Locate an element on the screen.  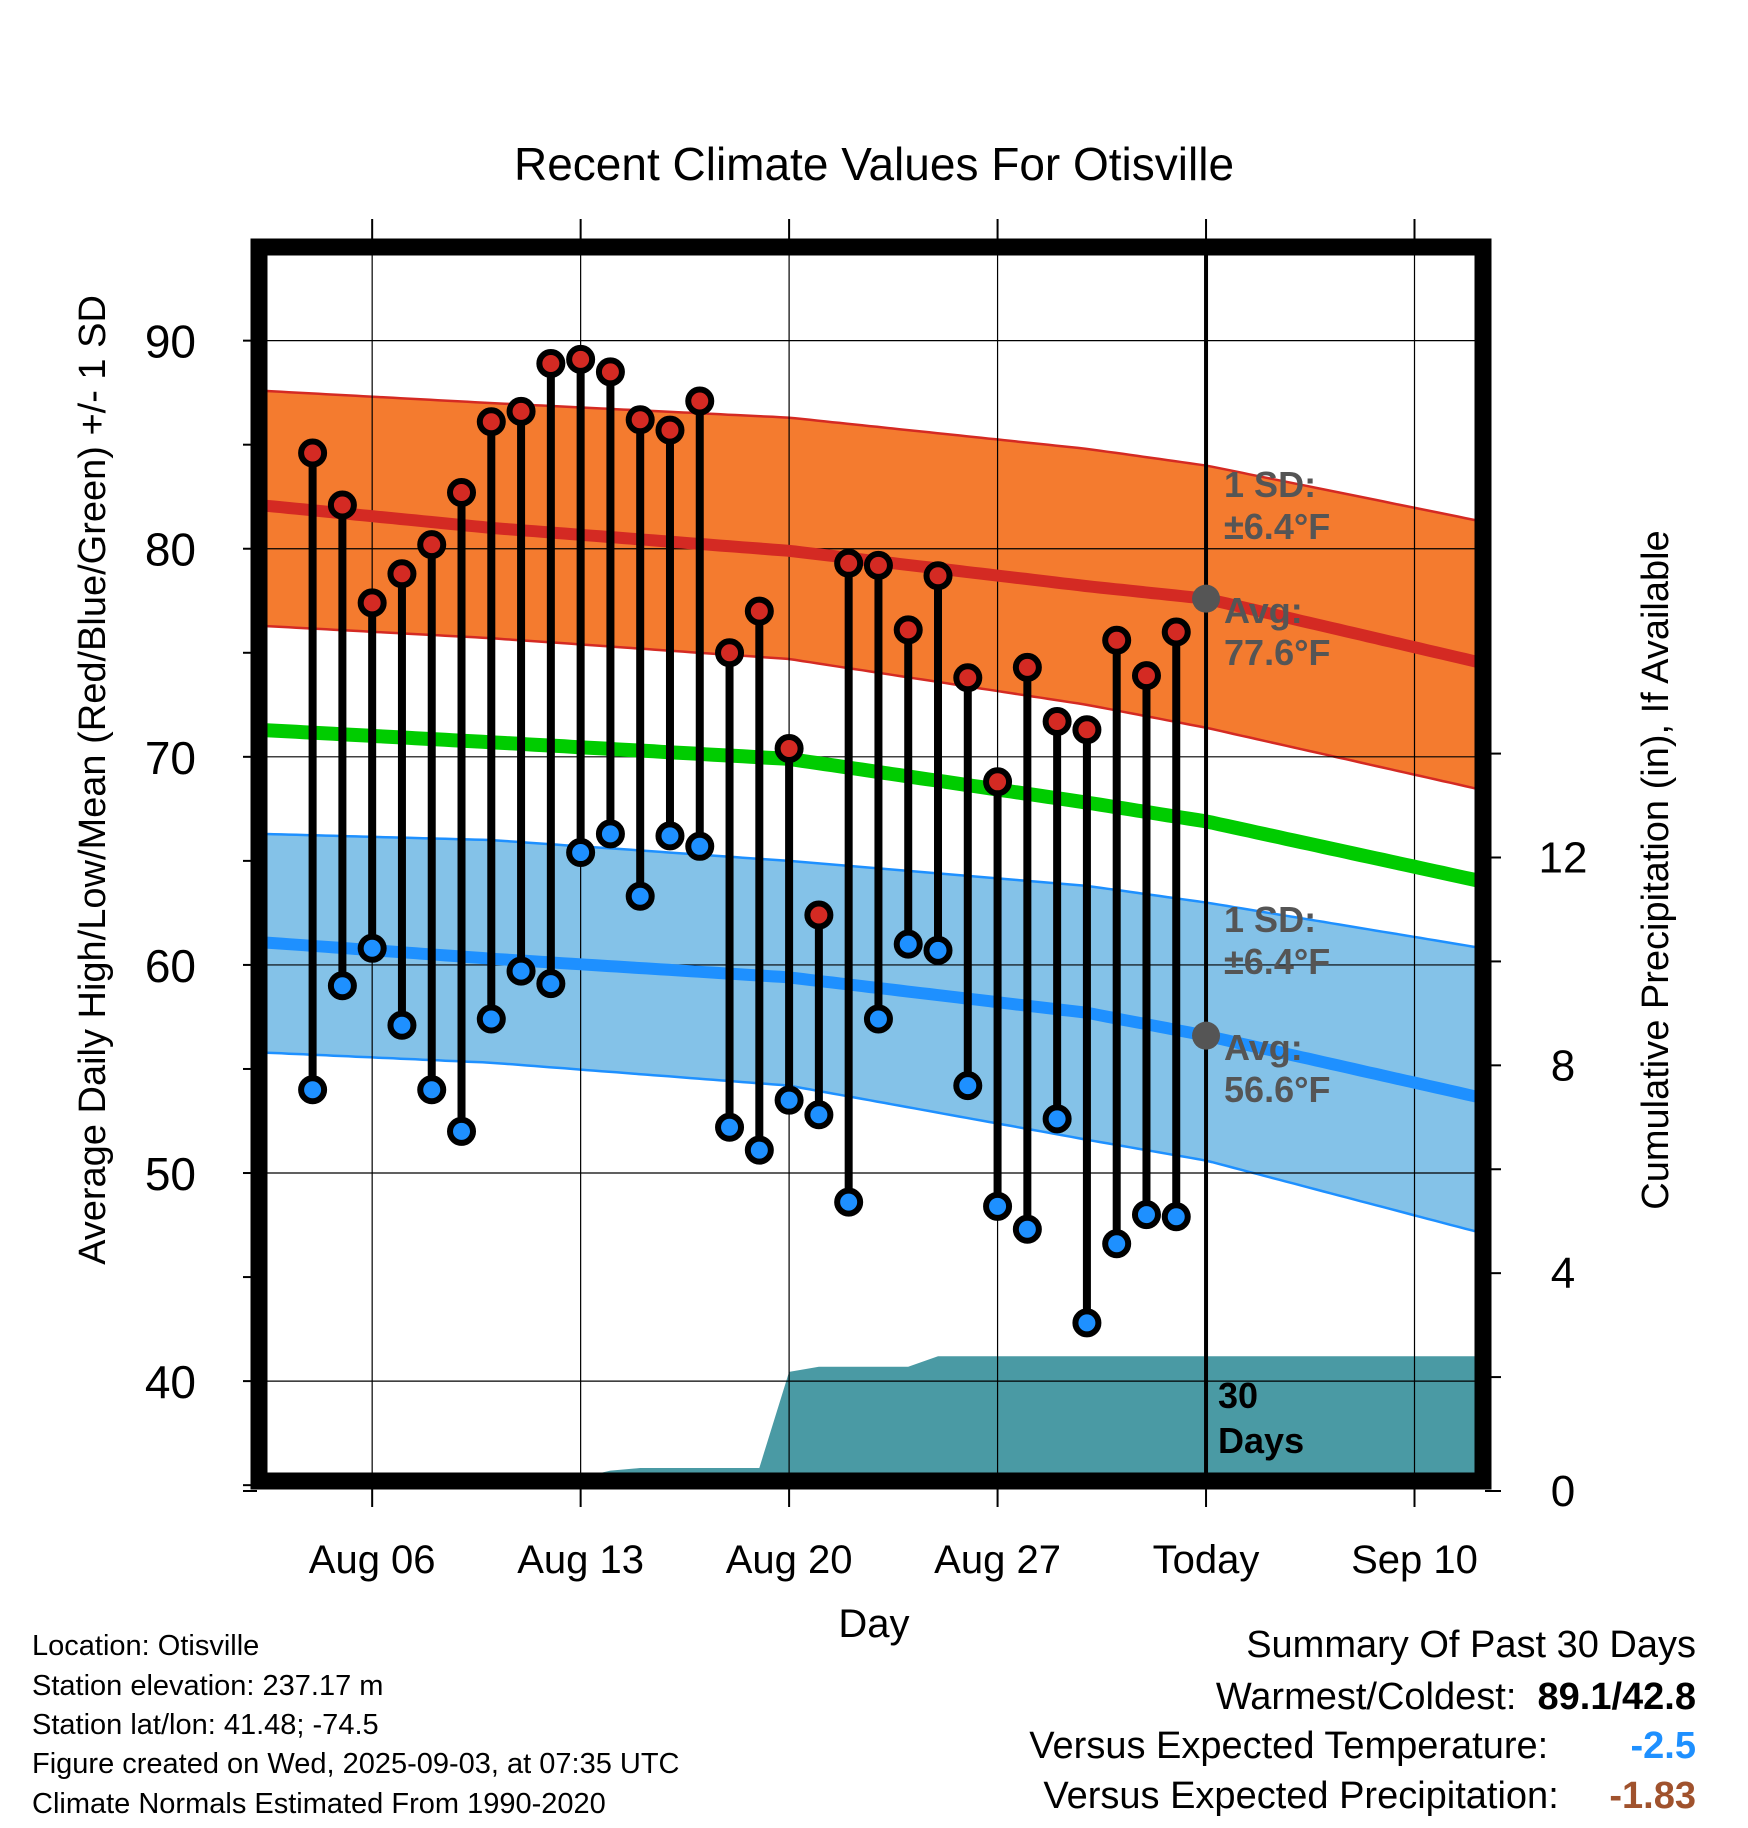
x-tick-label: Aug 13 is located at coordinates (580, 1560).